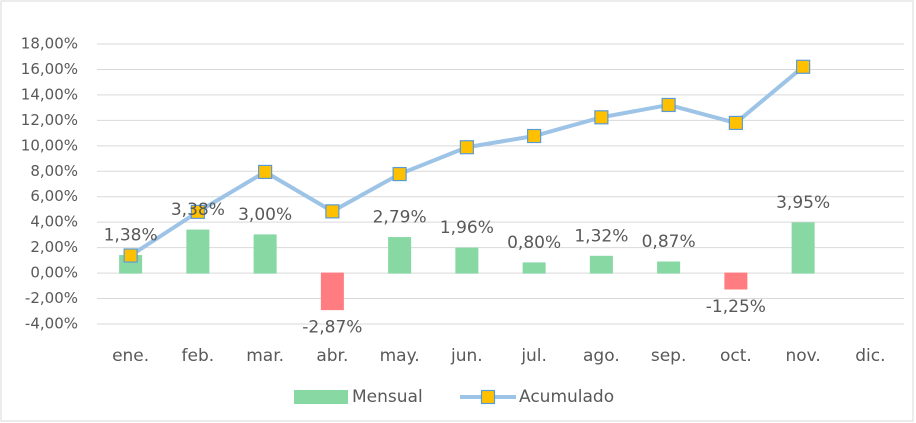  I want to click on data-label: 1,96%, so click(467, 228).